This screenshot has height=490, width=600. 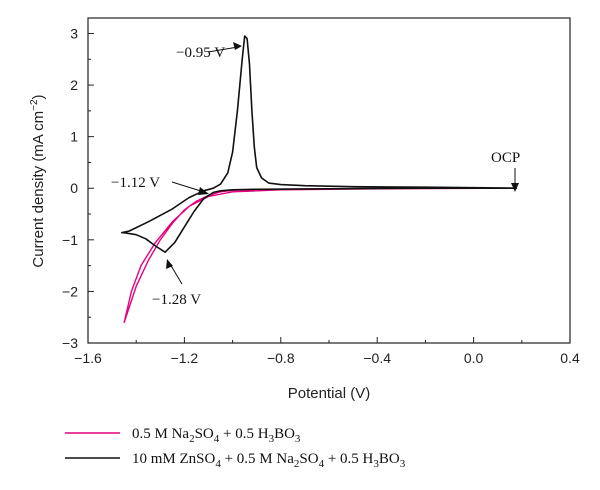 I want to click on annotation-label-128: −1.28 V, so click(x=176, y=300).